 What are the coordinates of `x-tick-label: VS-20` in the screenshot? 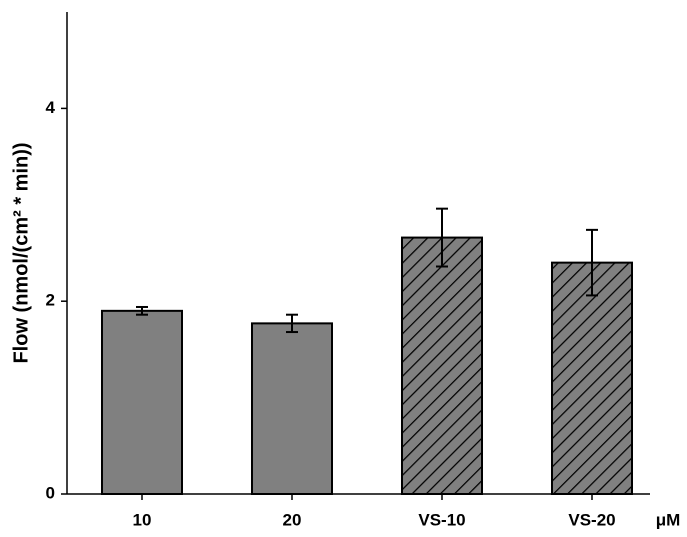 It's located at (591, 519).